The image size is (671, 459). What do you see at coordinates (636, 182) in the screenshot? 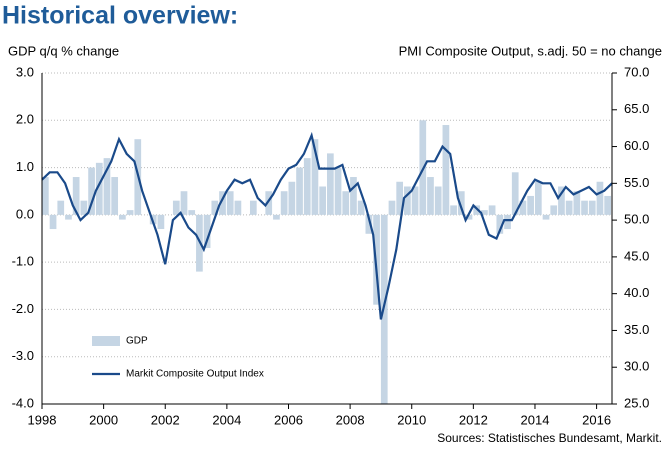
I see `y2-tick-label: 55.0` at bounding box center [636, 182].